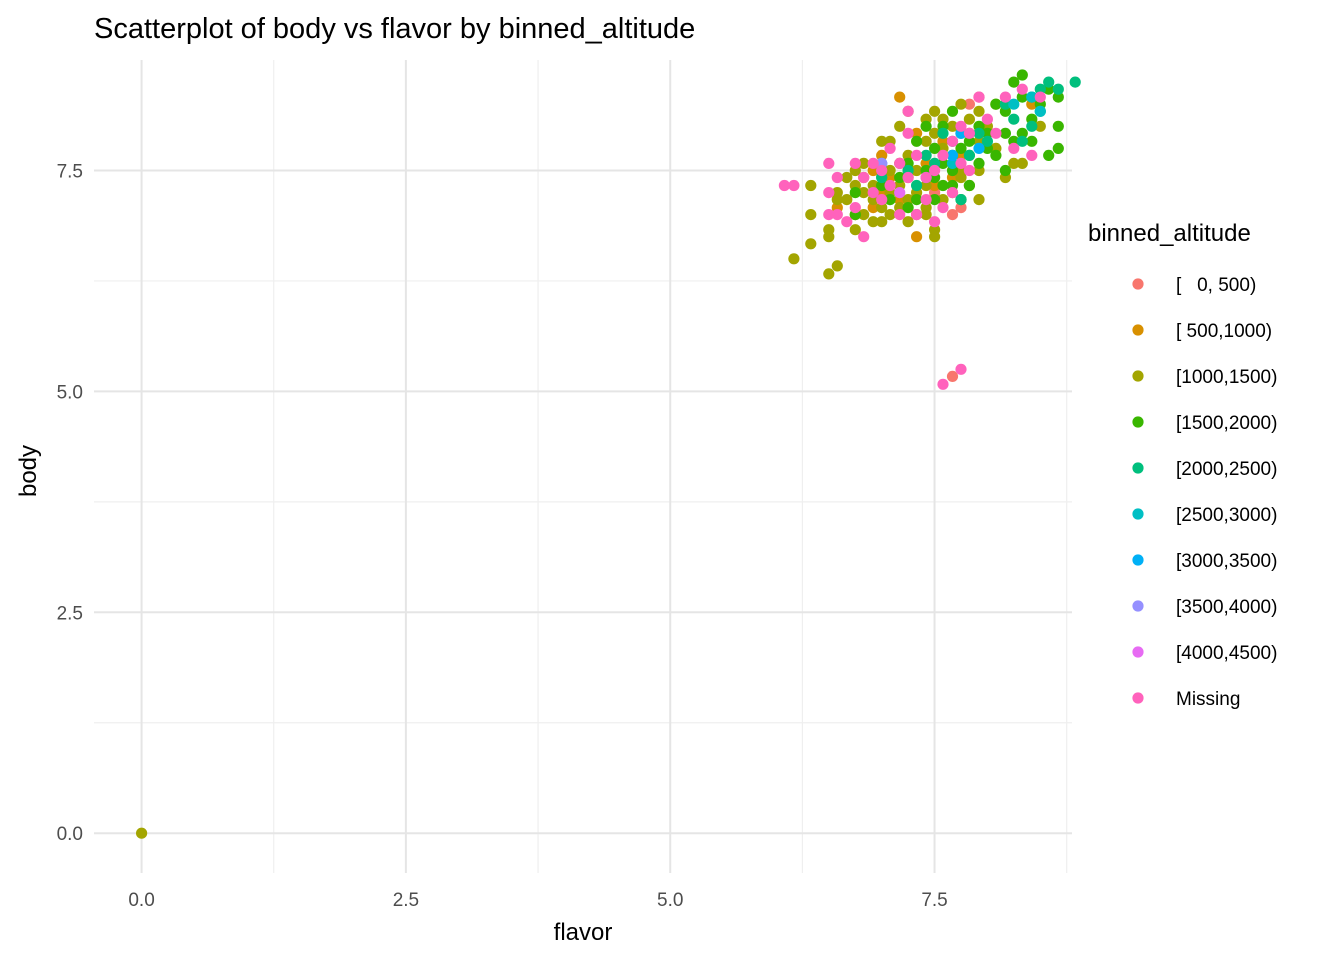 This screenshot has height=960, width=1344. Describe the element at coordinates (1226, 653) in the screenshot. I see `legend-label: [4000,4500)` at that location.